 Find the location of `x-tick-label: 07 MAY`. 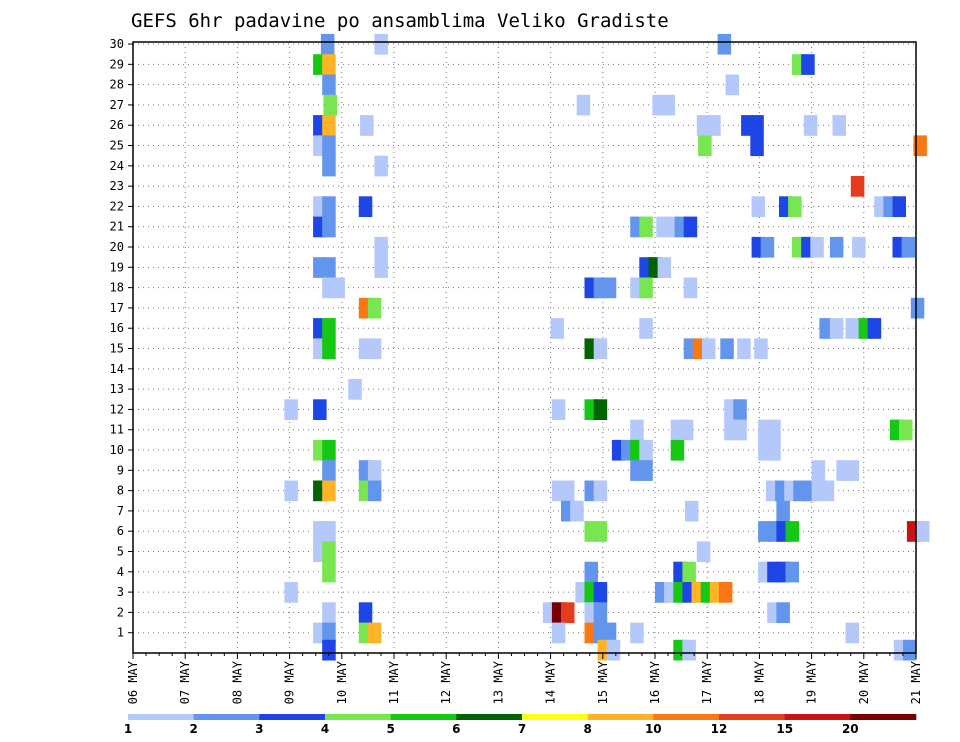

x-tick-label: 07 MAY is located at coordinates (185, 682).